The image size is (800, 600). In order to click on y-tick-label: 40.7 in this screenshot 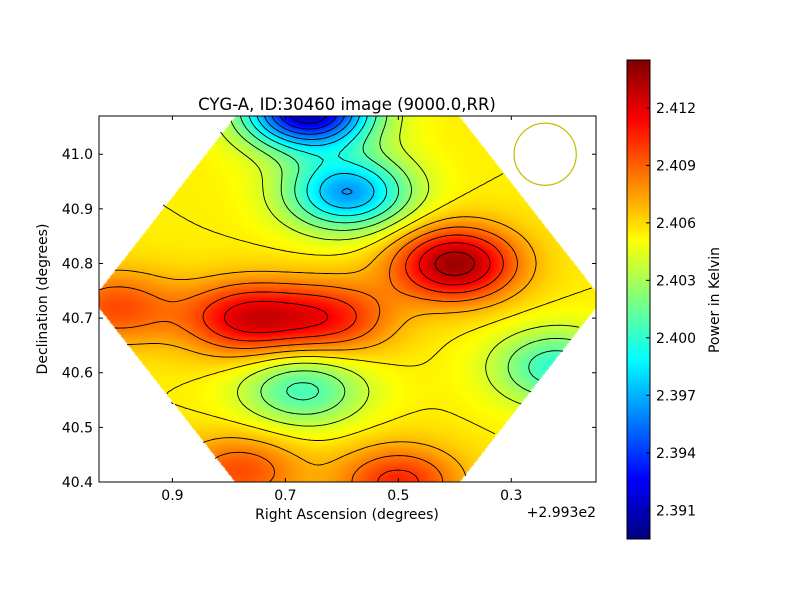, I will do `click(77, 319)`.